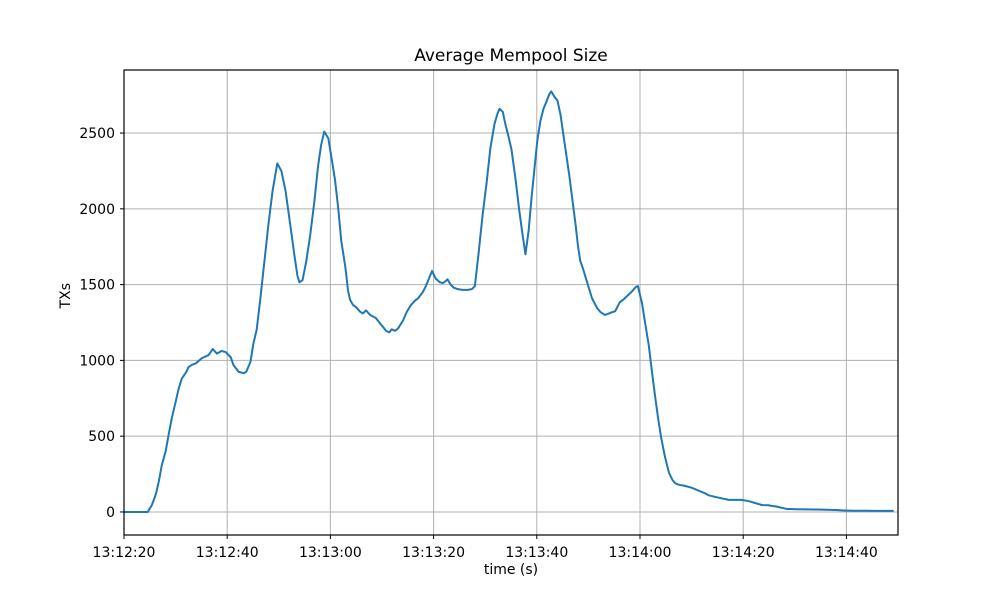 Image resolution: width=1000 pixels, height=600 pixels. What do you see at coordinates (536, 553) in the screenshot?
I see `x-tick-label: 13:13:40` at bounding box center [536, 553].